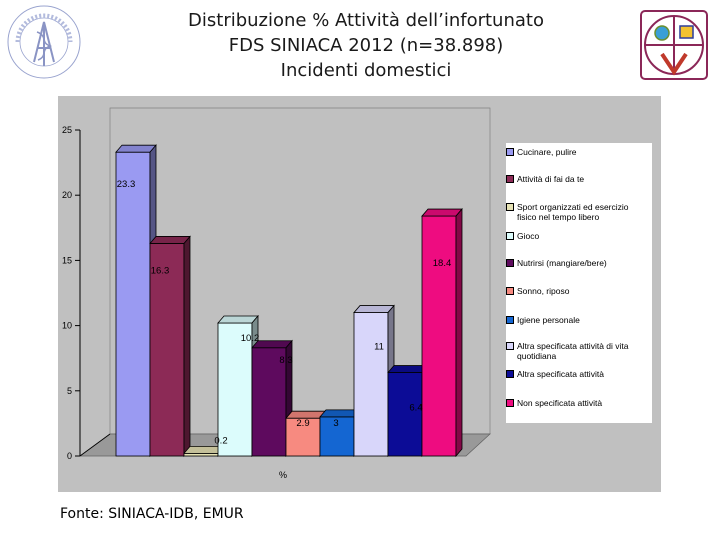  Describe the element at coordinates (220, 440) in the screenshot. I see `data-label: 0.2` at that location.